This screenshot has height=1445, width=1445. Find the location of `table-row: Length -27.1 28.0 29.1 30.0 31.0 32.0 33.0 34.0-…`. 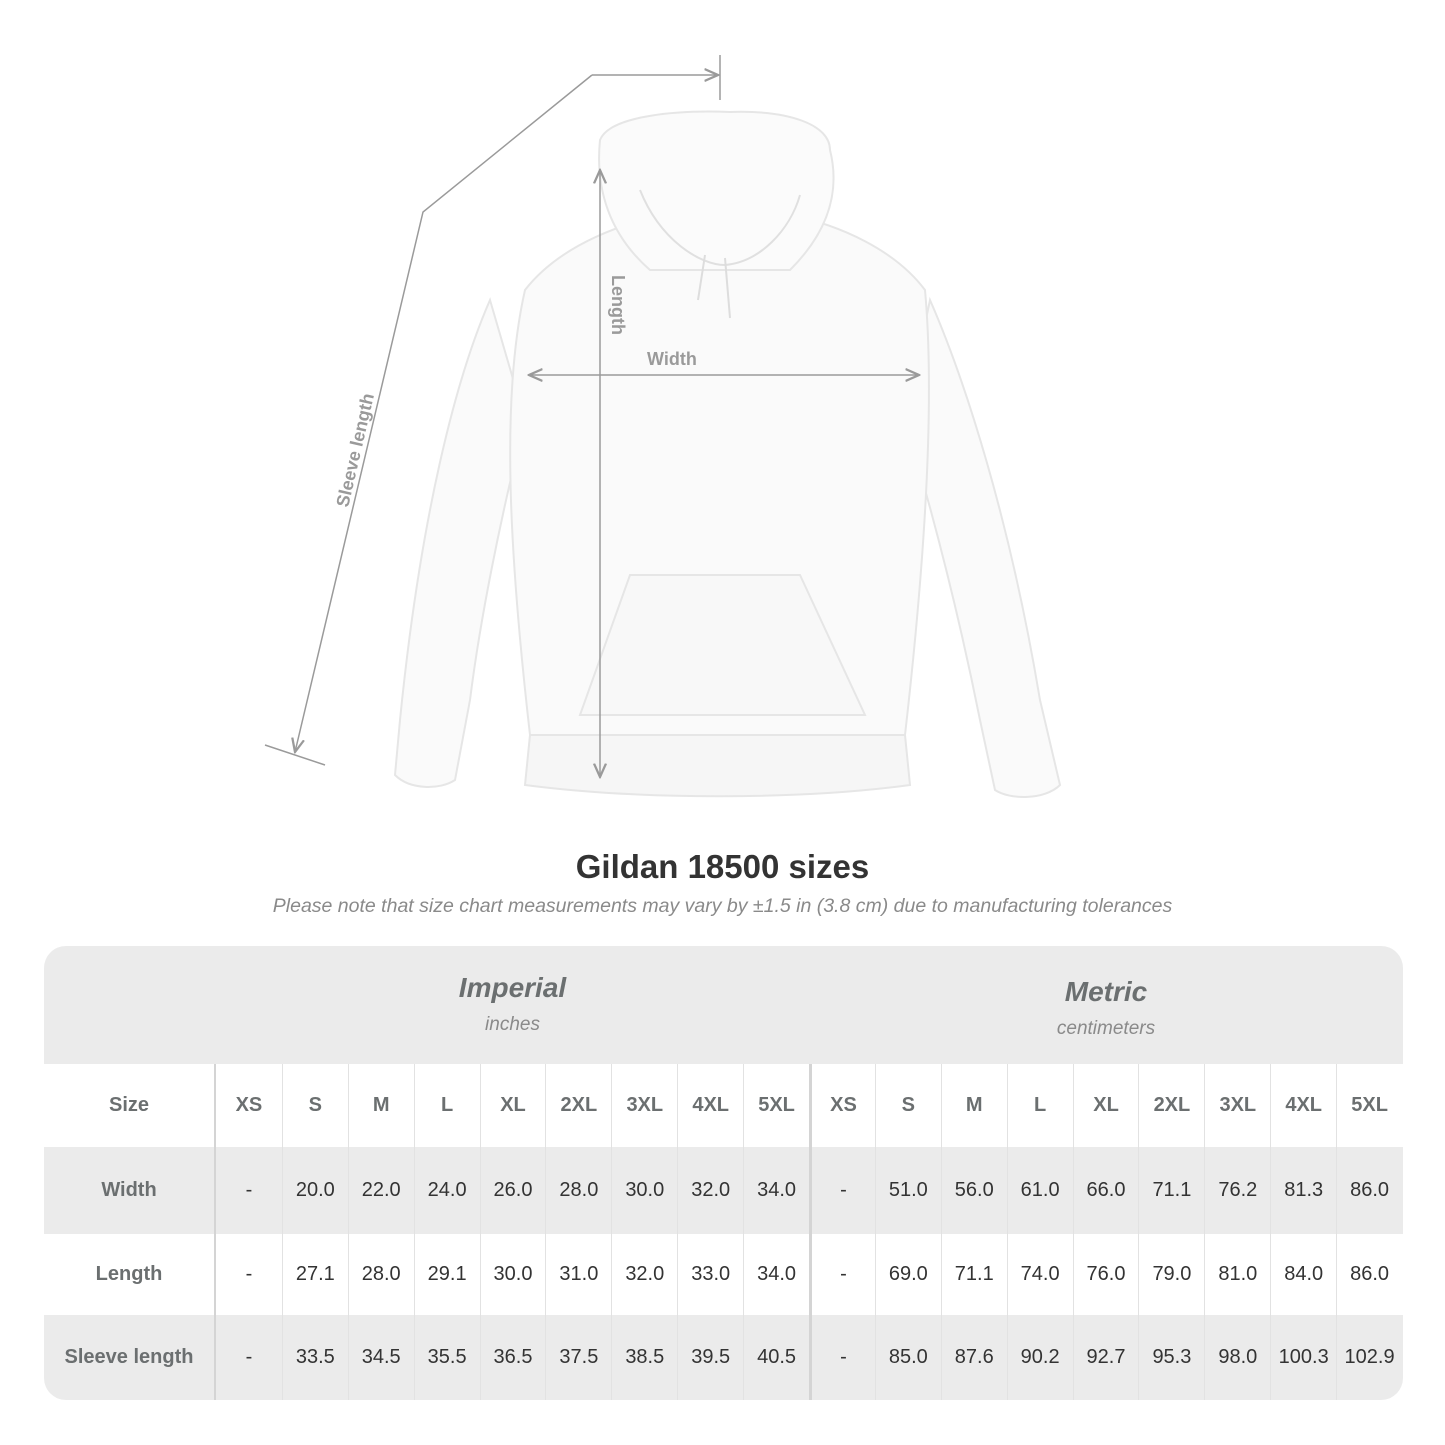

table-row: Length -27.1 28.0 29.1 30.0 31.0 32.0 33.0 34.0-… is located at coordinates (723, 1274).